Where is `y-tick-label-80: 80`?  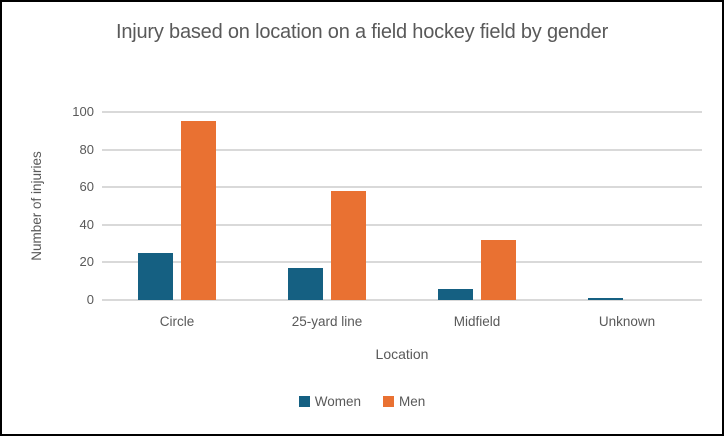 y-tick-label-80: 80 is located at coordinates (86, 149).